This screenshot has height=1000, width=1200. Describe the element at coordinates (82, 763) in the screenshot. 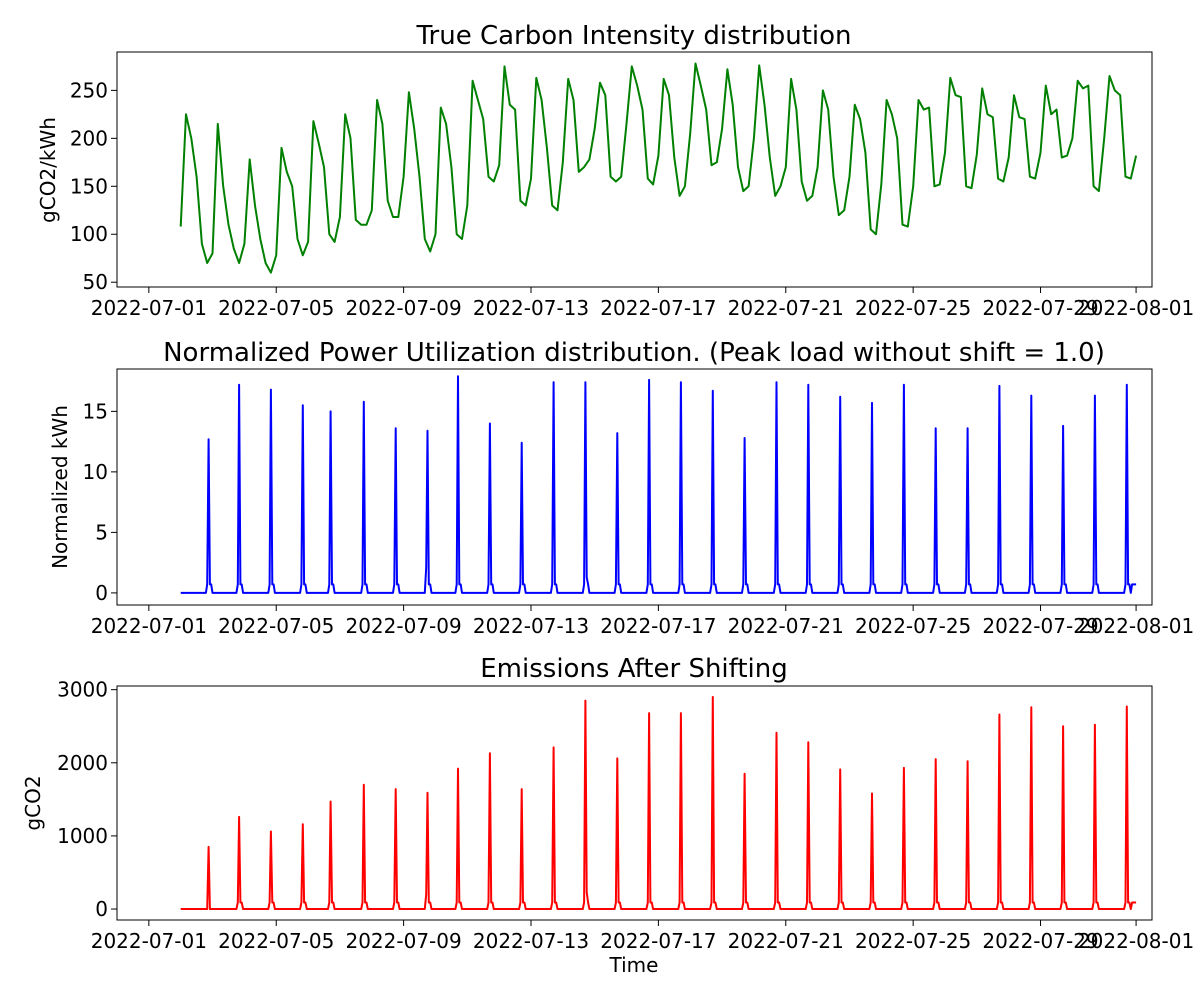

I see `y-tick-label: 2000` at that location.